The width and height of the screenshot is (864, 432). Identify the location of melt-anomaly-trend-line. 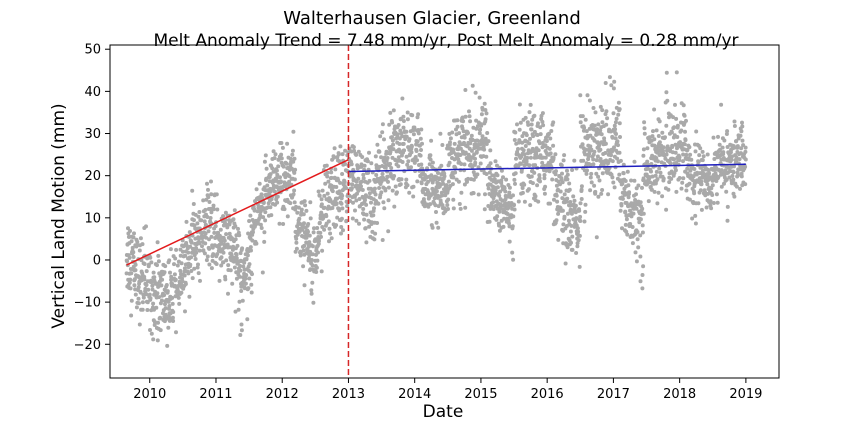
(237, 212).